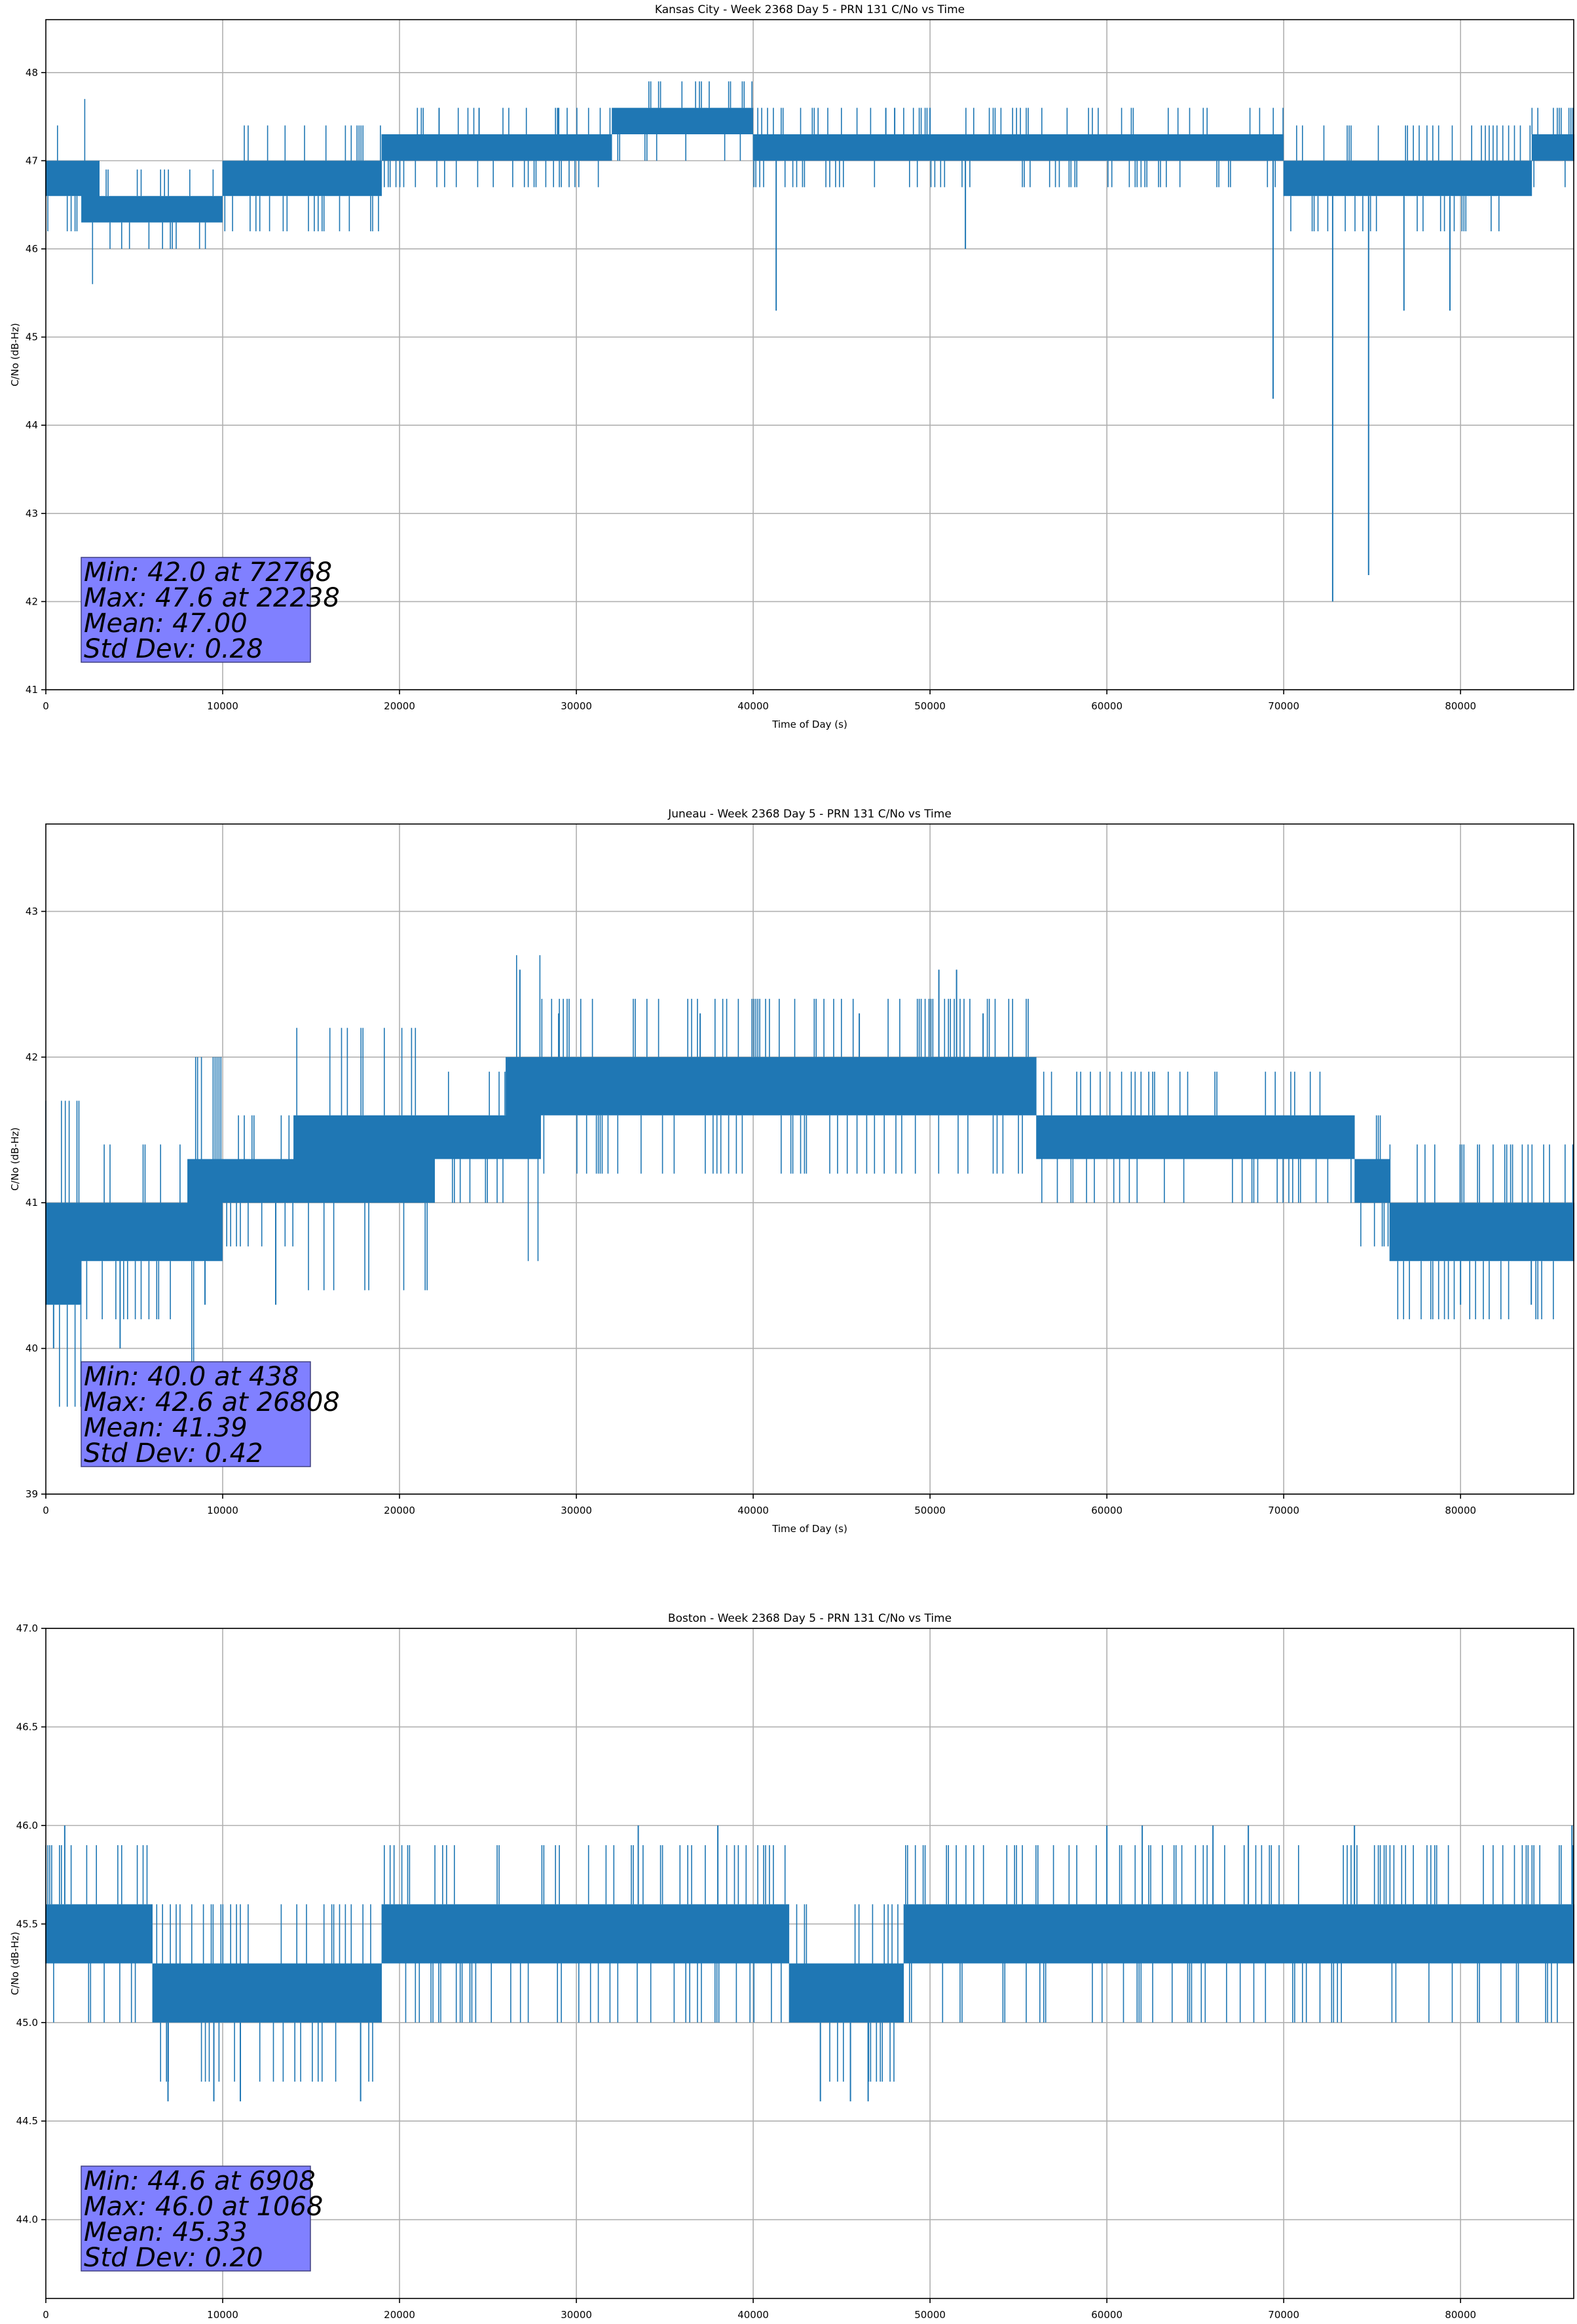  What do you see at coordinates (32, 425) in the screenshot?
I see `y-tick-label: 44` at bounding box center [32, 425].